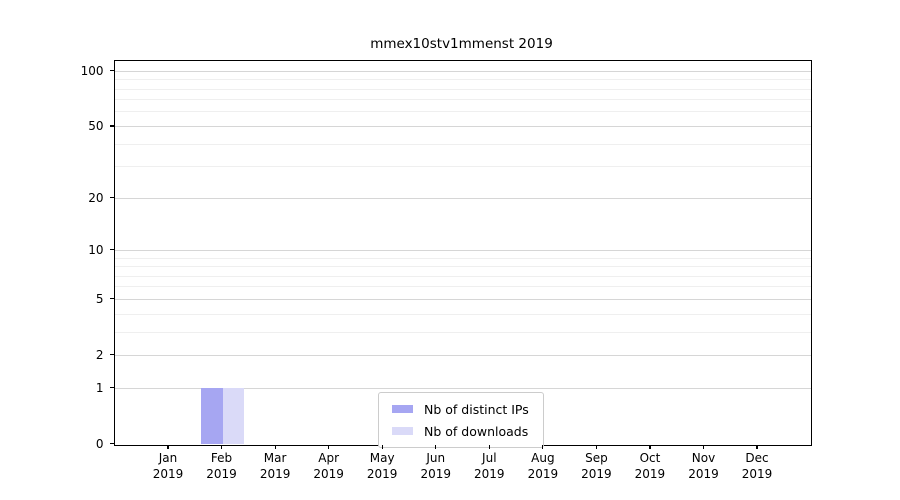 Image resolution: width=900 pixels, height=500 pixels. I want to click on x-tick-label: May 2019, so click(382, 466).